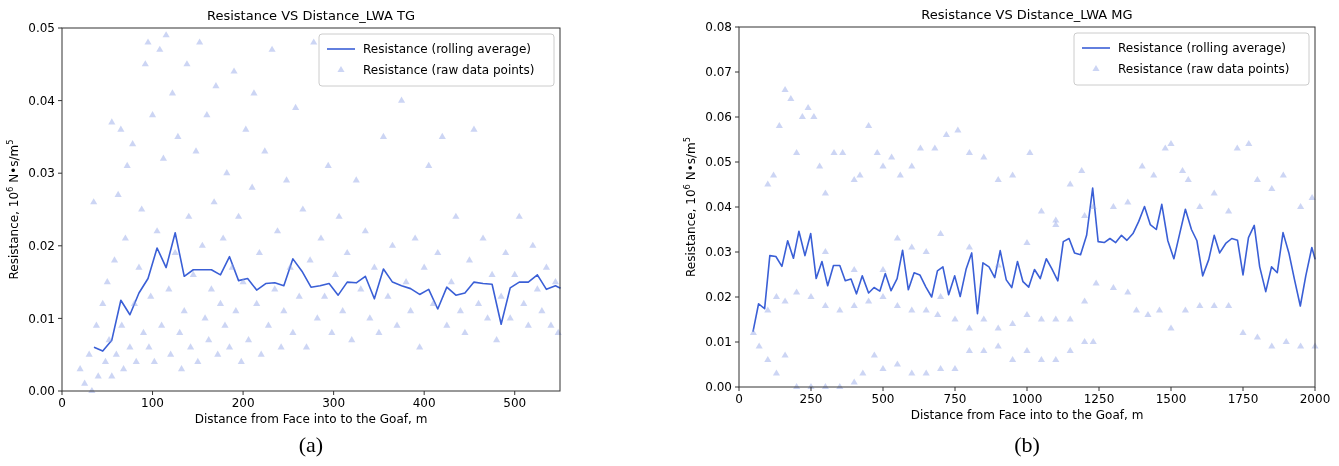 The height and width of the screenshot is (466, 1339). Describe the element at coordinates (1315, 399) in the screenshot. I see `x-tick-label: 2000` at that location.